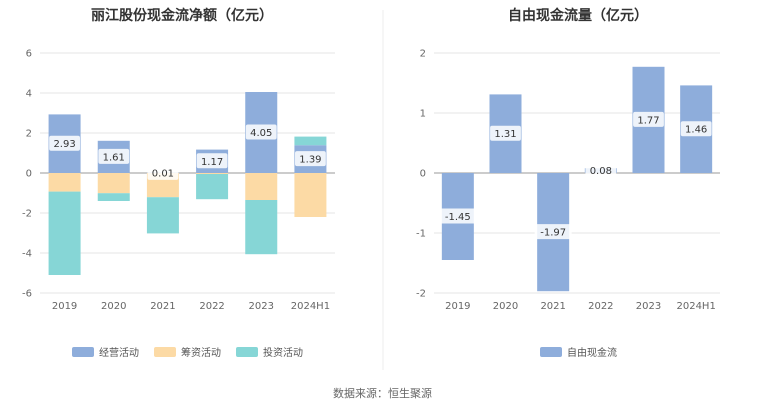 This screenshot has width=765, height=413. Describe the element at coordinates (182, 15) in the screenshot. I see `chart-title: 丽江股份现金流净额（亿元）` at that location.